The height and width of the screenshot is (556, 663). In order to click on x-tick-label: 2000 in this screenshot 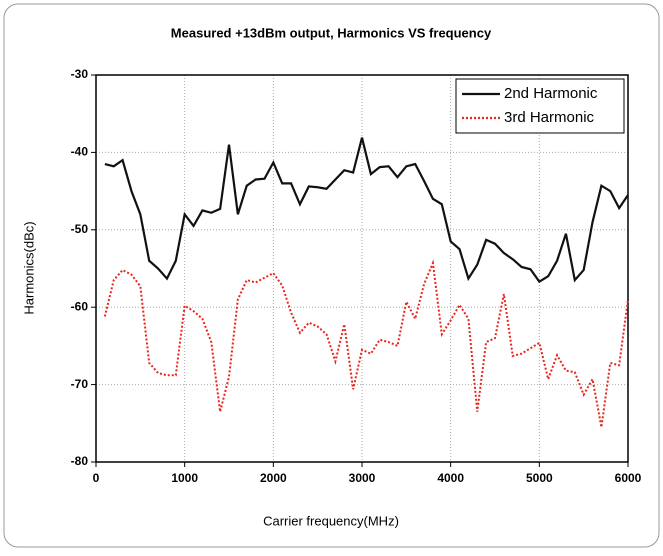, I will do `click(273, 478)`.